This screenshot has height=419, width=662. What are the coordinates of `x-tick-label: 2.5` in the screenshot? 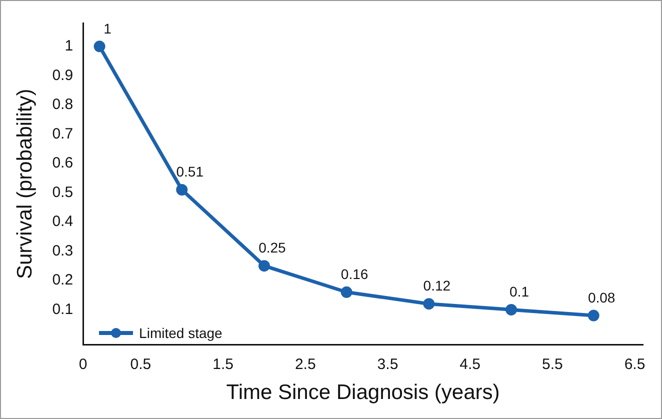 It's located at (305, 364).